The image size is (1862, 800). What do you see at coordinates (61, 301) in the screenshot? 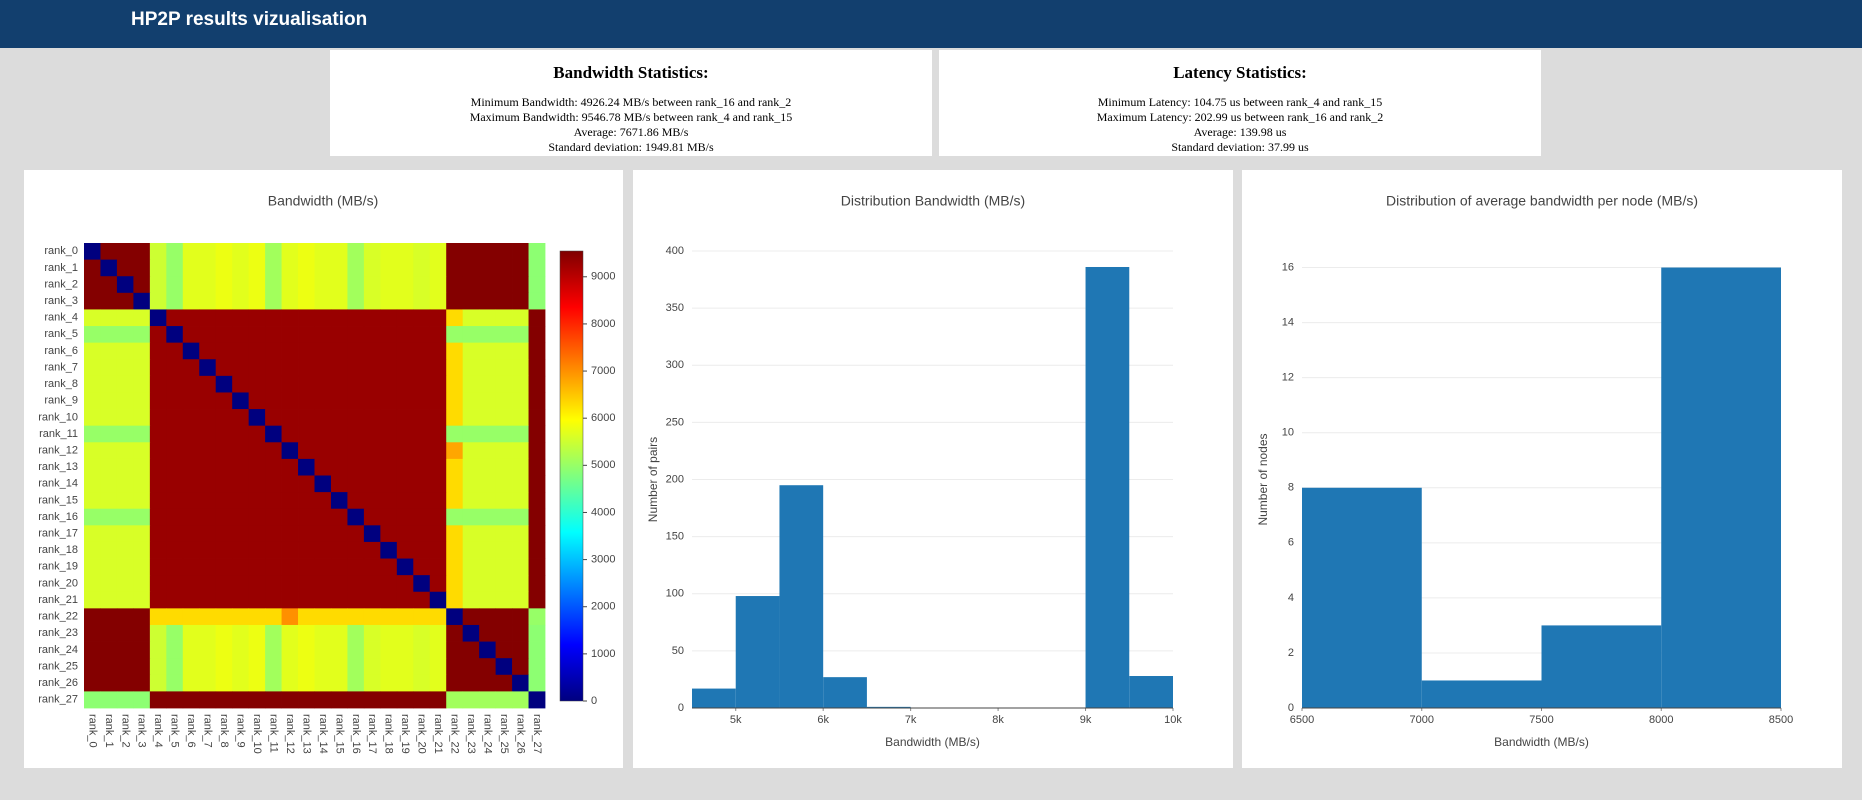
I see `y-tick-label: rank_3` at bounding box center [61, 301].